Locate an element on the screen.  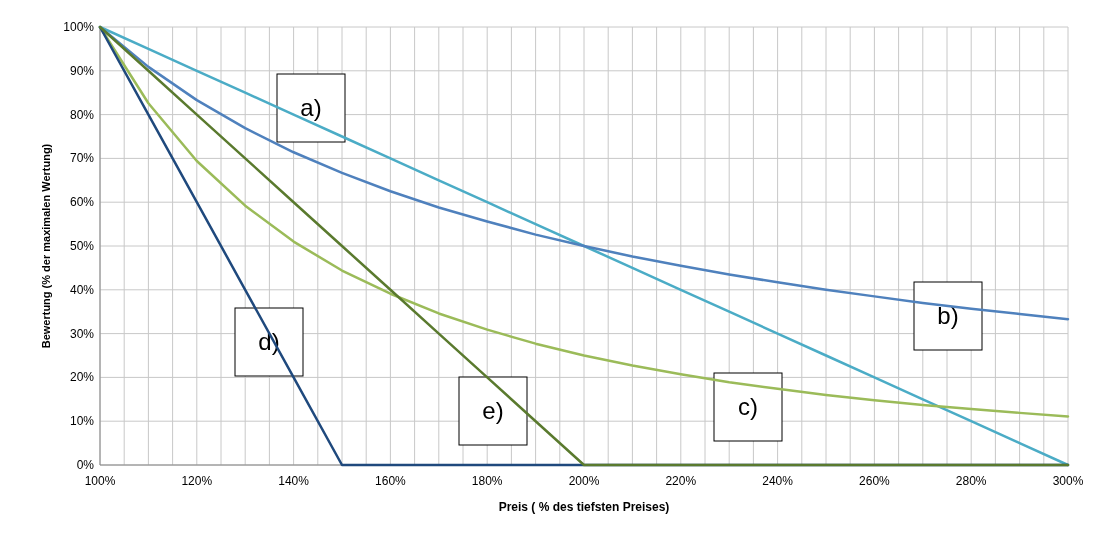
series-label: e) is located at coordinates (493, 410).